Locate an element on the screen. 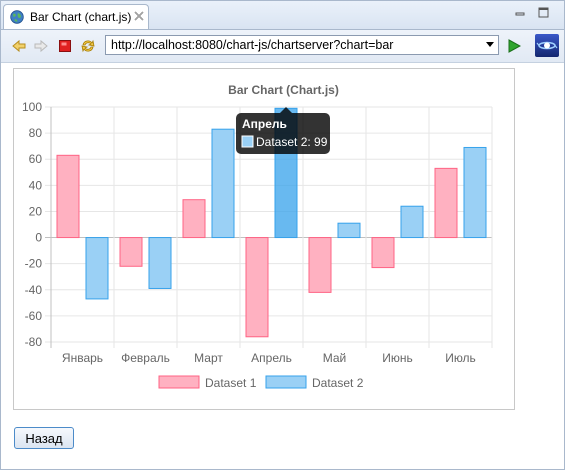 This screenshot has width=565, height=470. back-button: Назад is located at coordinates (44, 438).